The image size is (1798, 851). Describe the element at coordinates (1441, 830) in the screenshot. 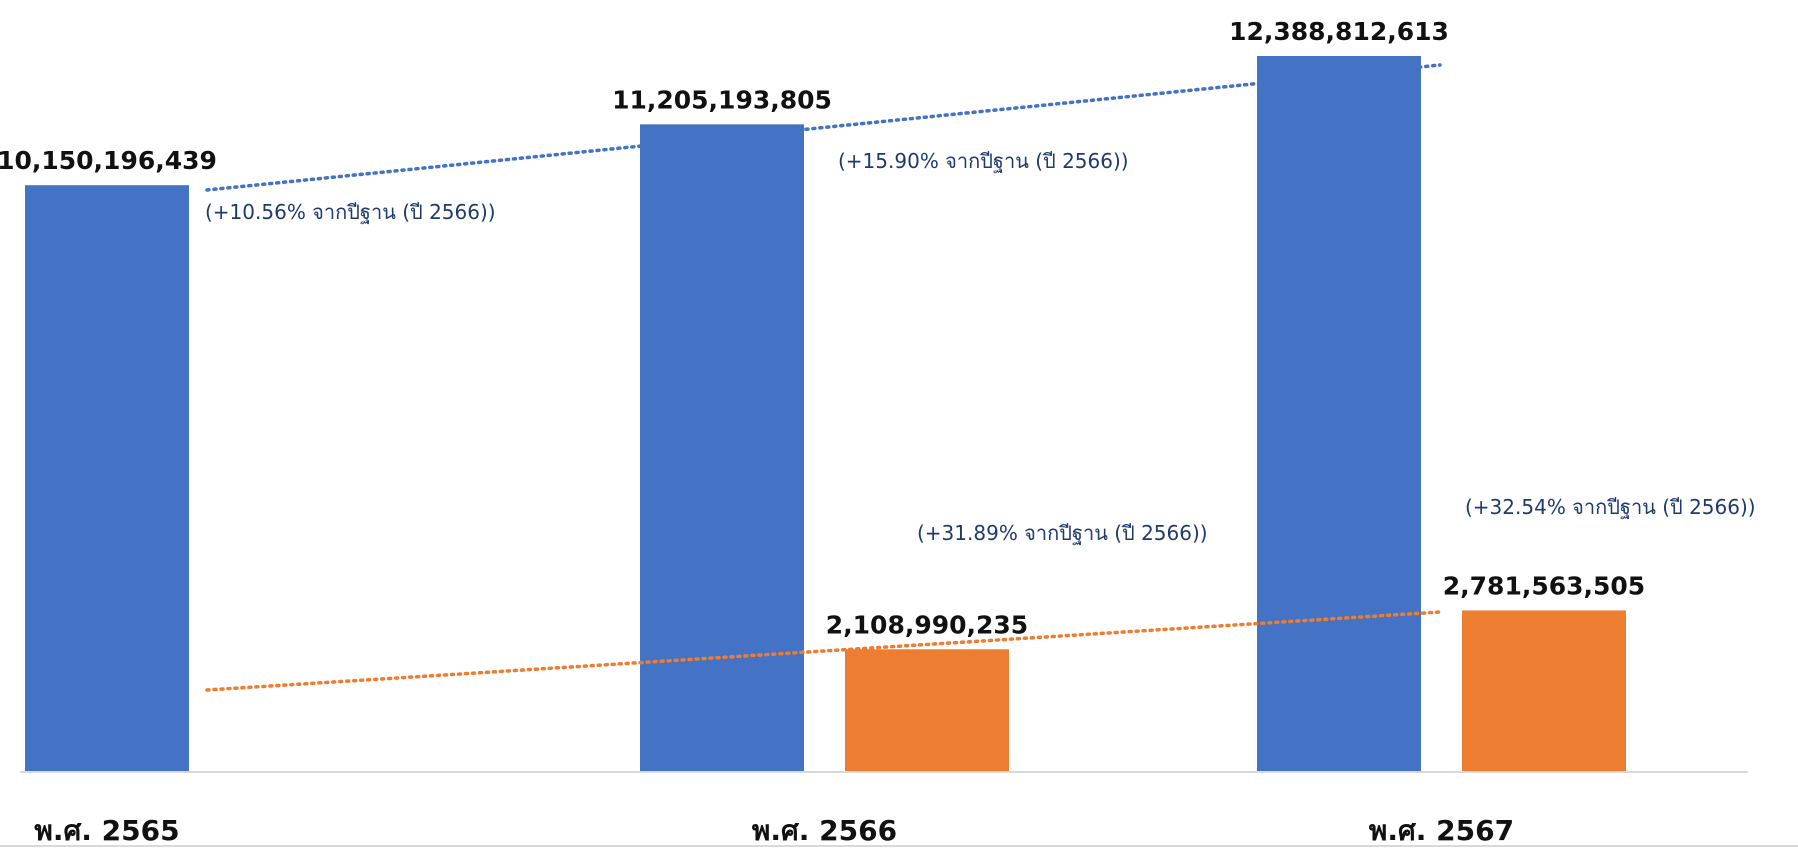

I see `category-label-2: พ.ศ. 2567` at that location.